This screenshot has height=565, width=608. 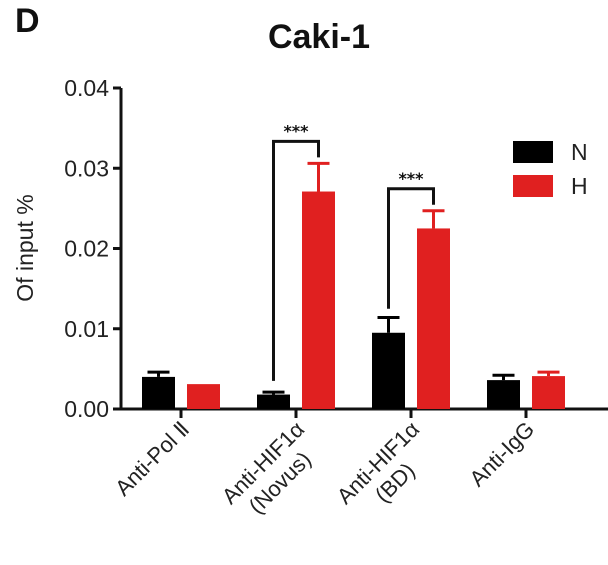 I want to click on legend-label-H: H, so click(x=579, y=186).